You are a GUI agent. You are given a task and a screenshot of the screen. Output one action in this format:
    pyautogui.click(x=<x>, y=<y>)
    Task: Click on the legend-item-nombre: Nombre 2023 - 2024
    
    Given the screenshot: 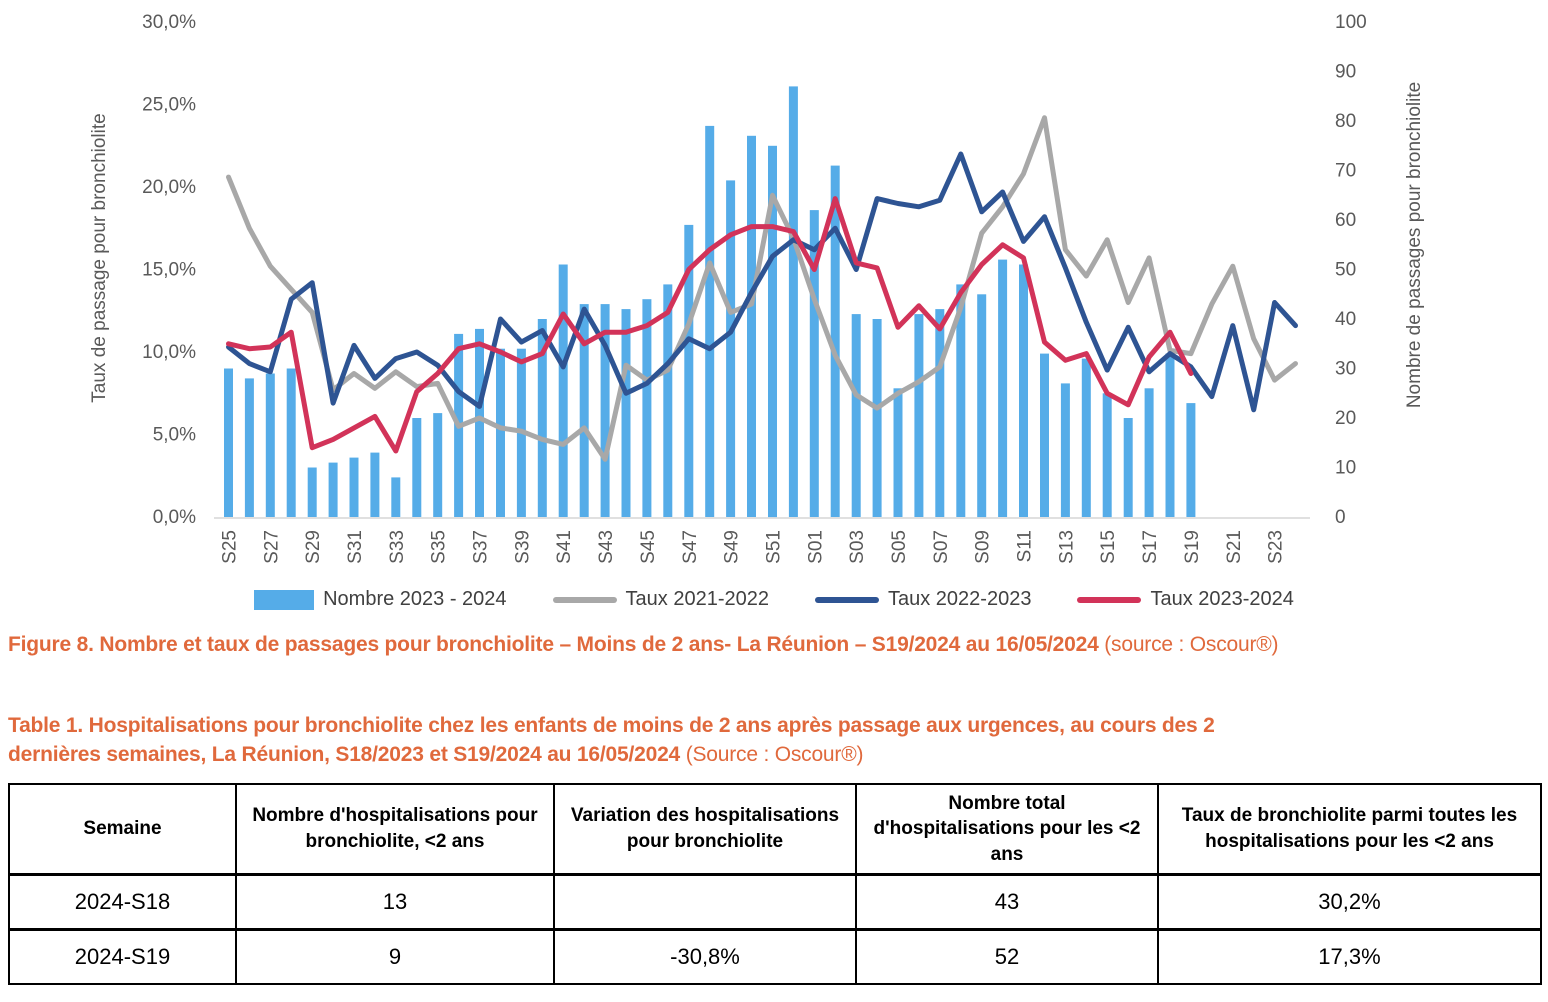 What is the action you would take?
    pyautogui.click(x=380, y=599)
    